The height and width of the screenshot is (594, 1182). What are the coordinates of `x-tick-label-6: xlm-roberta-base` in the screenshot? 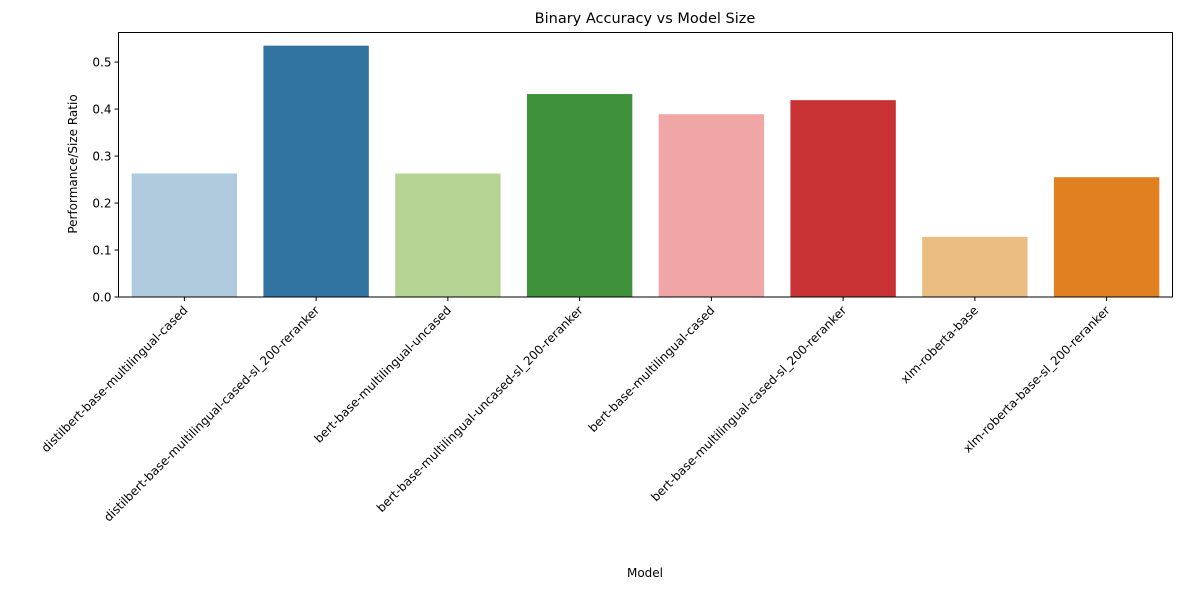 It's located at (939, 344).